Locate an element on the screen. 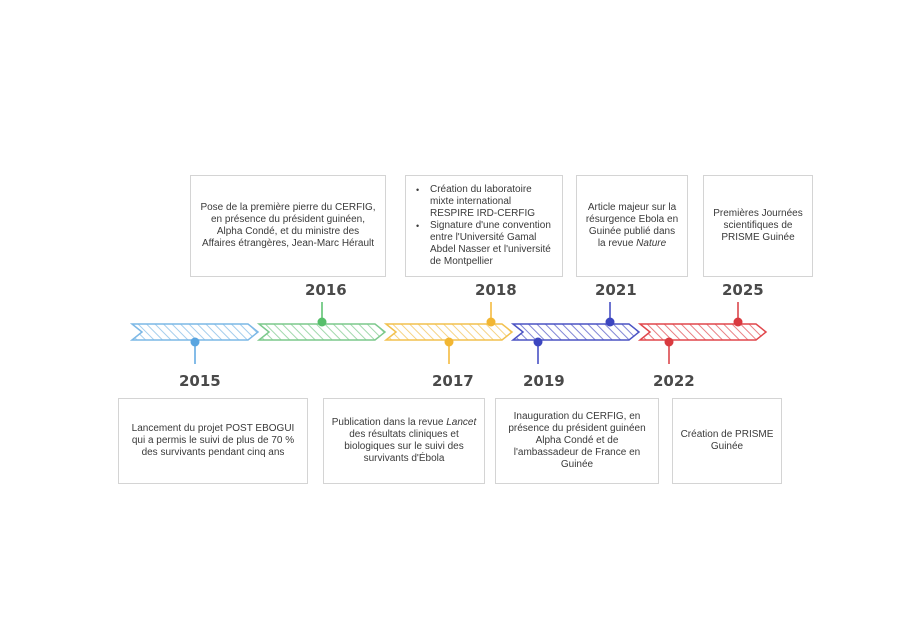 This screenshot has height=621, width=900. event-text: l'ambassadeur de France en is located at coordinates (577, 452).